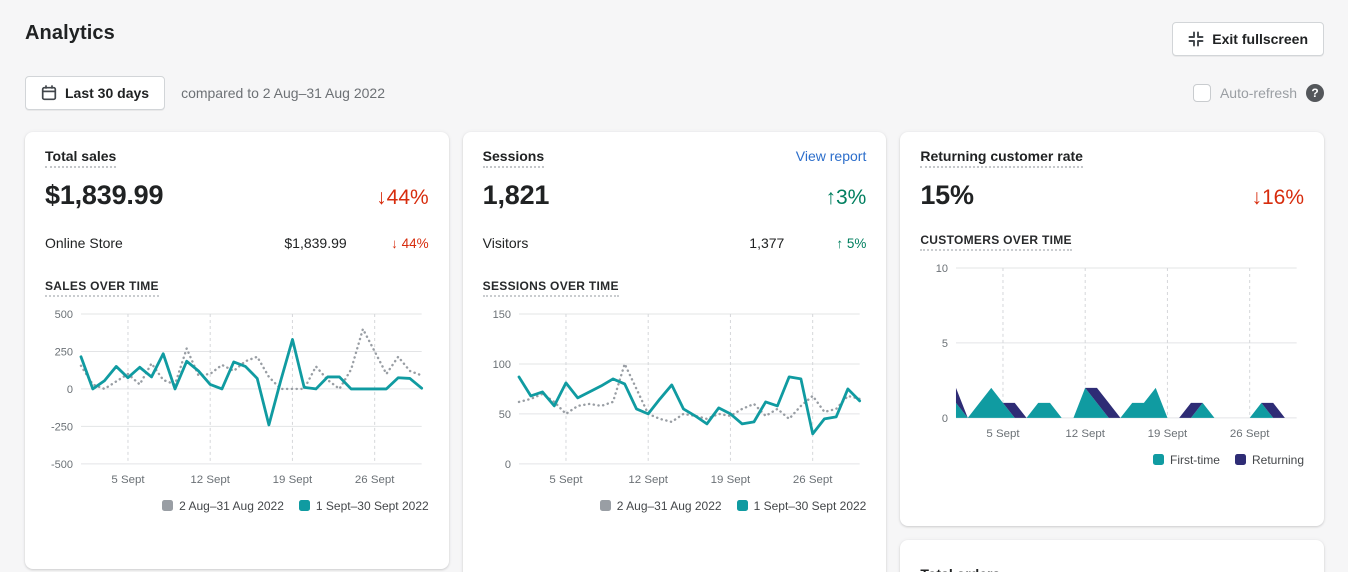 This screenshot has height=572, width=1348. What do you see at coordinates (107, 93) in the screenshot?
I see `date-range-label: Last 30 days` at bounding box center [107, 93].